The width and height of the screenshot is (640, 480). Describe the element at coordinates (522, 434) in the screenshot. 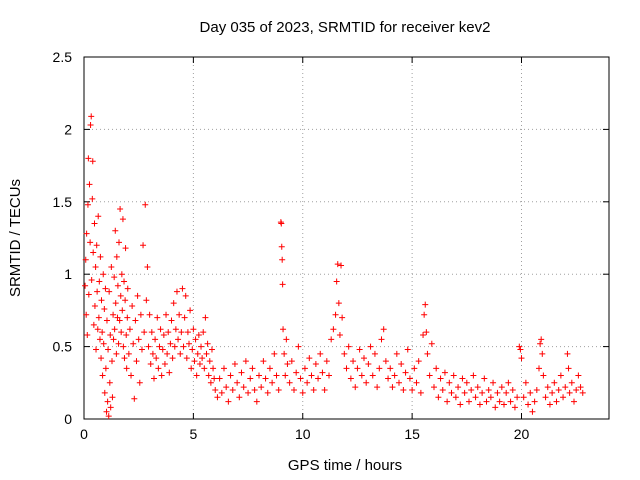

I see `x-tick-label: 20` at that location.